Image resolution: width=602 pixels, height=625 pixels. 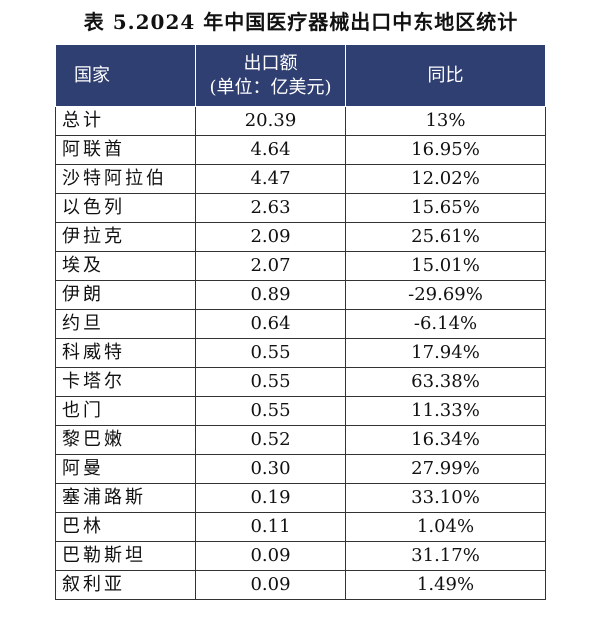 I want to click on table-row: 也门 0.55 11.33%, so click(x=300, y=411).